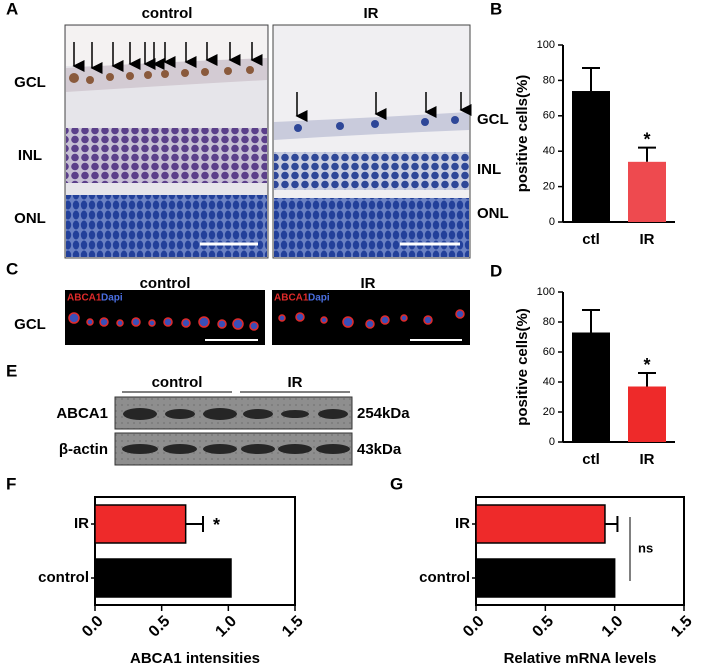 The image size is (702, 670). What do you see at coordinates (496, 9) in the screenshot?
I see `panel-label: B` at bounding box center [496, 9].